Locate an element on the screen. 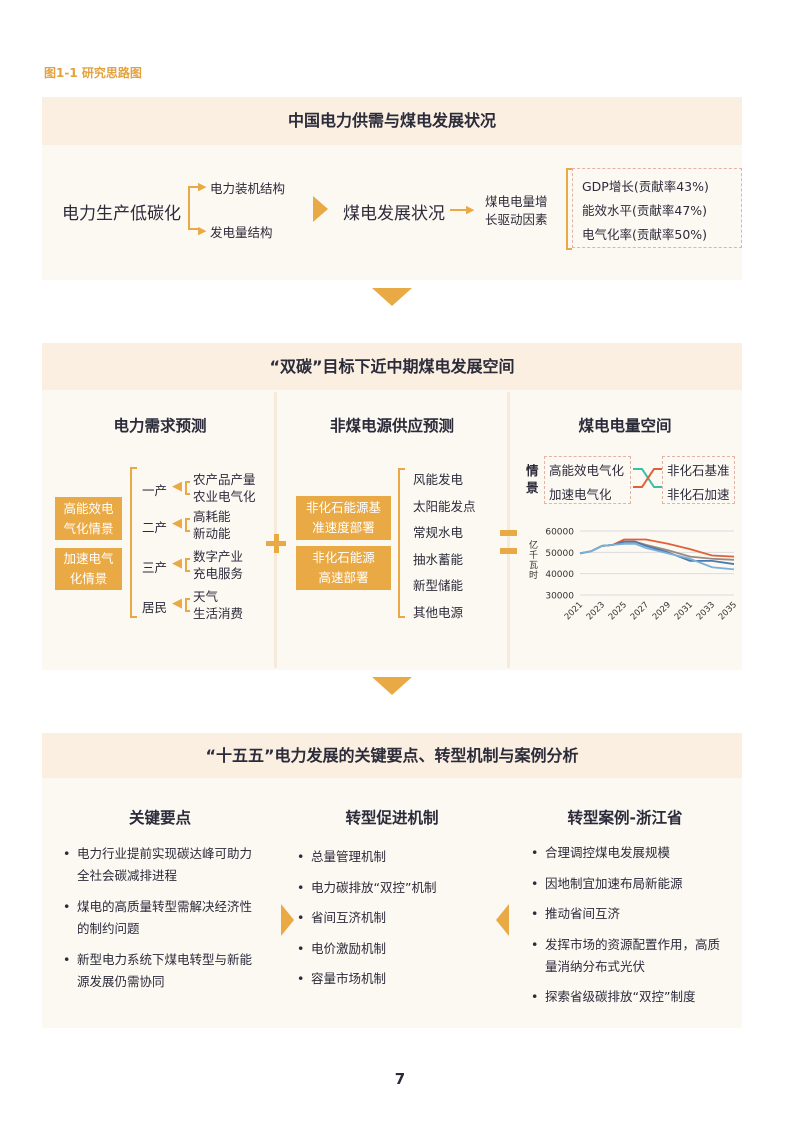  scenario-high-efficiency: 高能效电 气化情景 is located at coordinates (88, 518).